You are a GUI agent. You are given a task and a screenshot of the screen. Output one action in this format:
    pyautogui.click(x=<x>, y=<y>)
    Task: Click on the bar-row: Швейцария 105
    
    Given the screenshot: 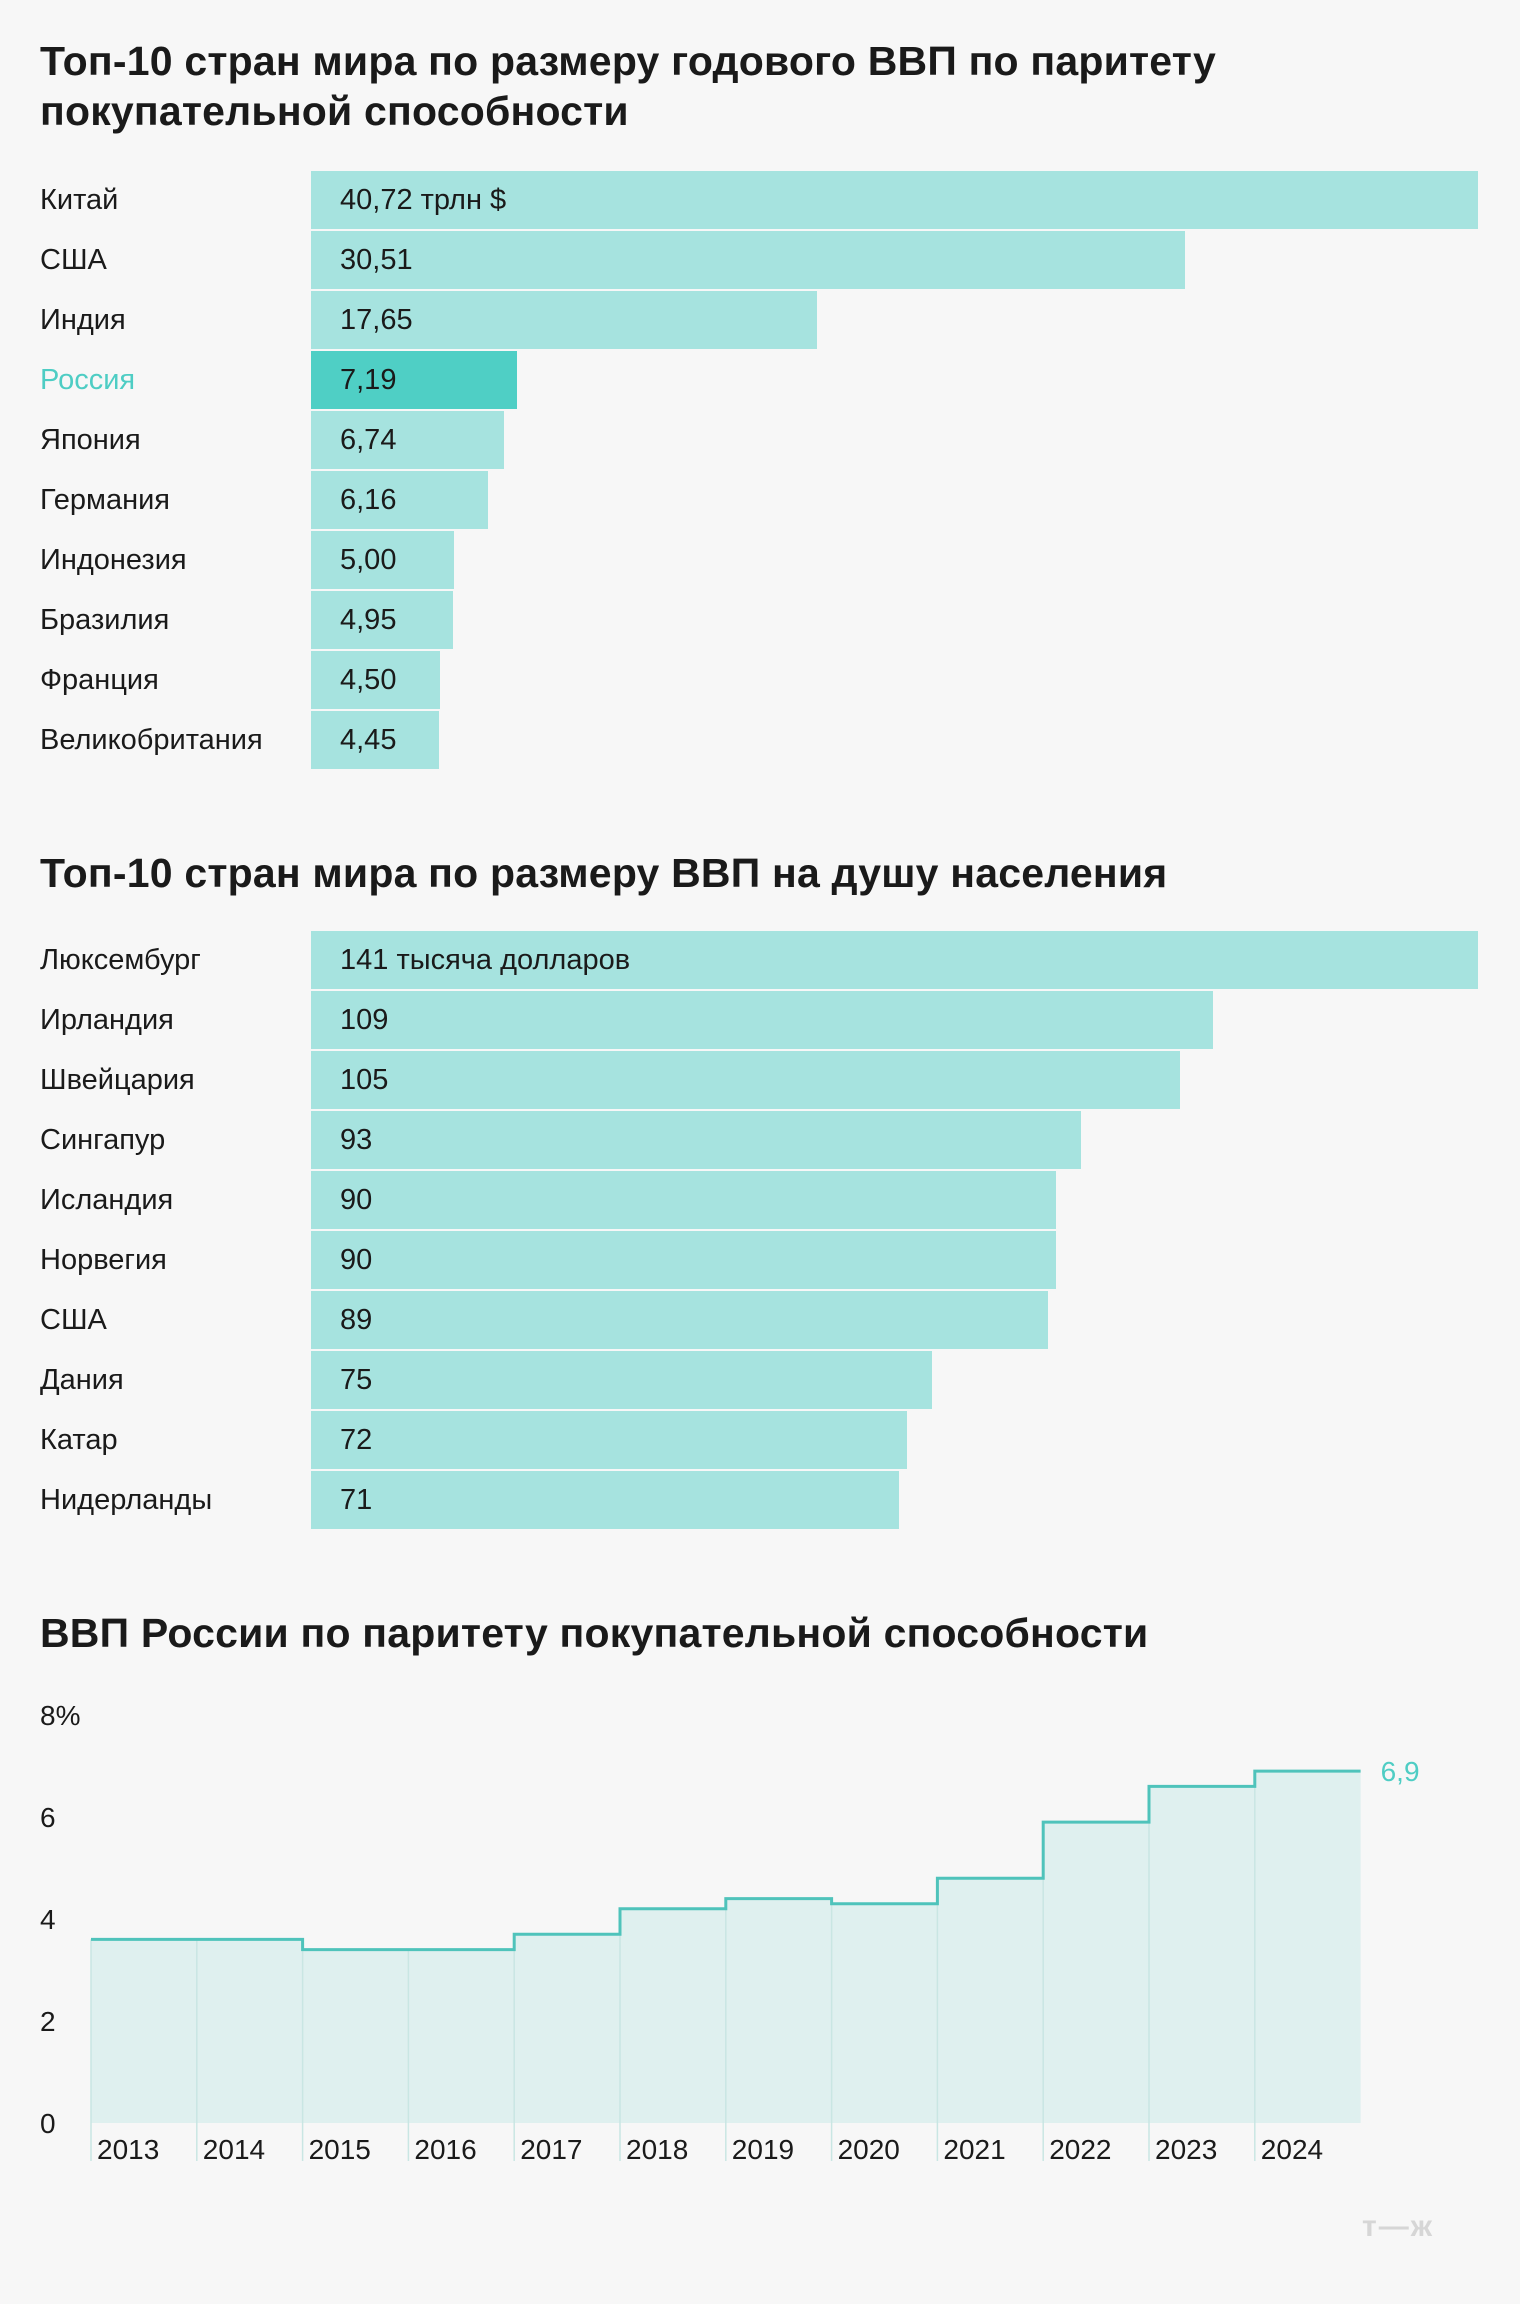 What is the action you would take?
    pyautogui.click(x=760, y=1080)
    